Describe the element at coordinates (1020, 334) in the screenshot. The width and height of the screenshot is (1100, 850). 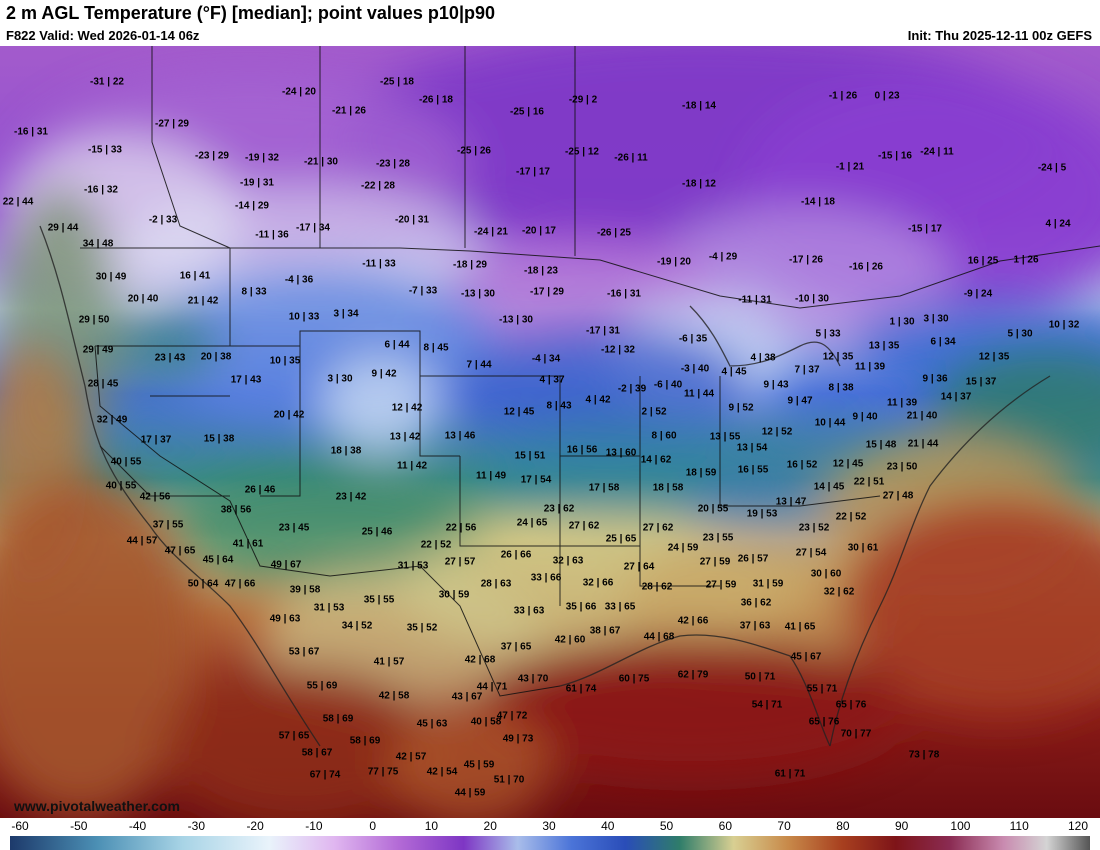
I see `point-value-label: 5 | 30` at that location.